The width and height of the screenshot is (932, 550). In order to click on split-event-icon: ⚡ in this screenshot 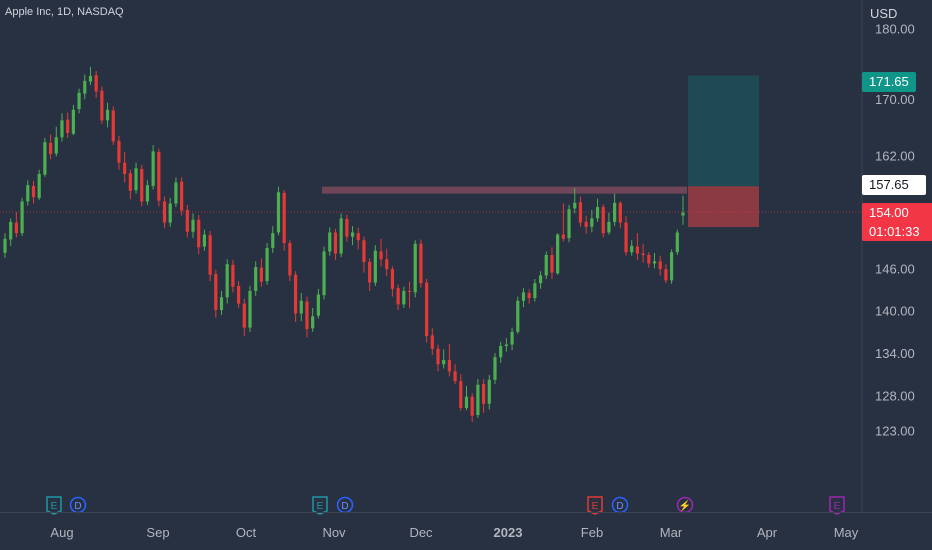, I will do `click(685, 505)`.